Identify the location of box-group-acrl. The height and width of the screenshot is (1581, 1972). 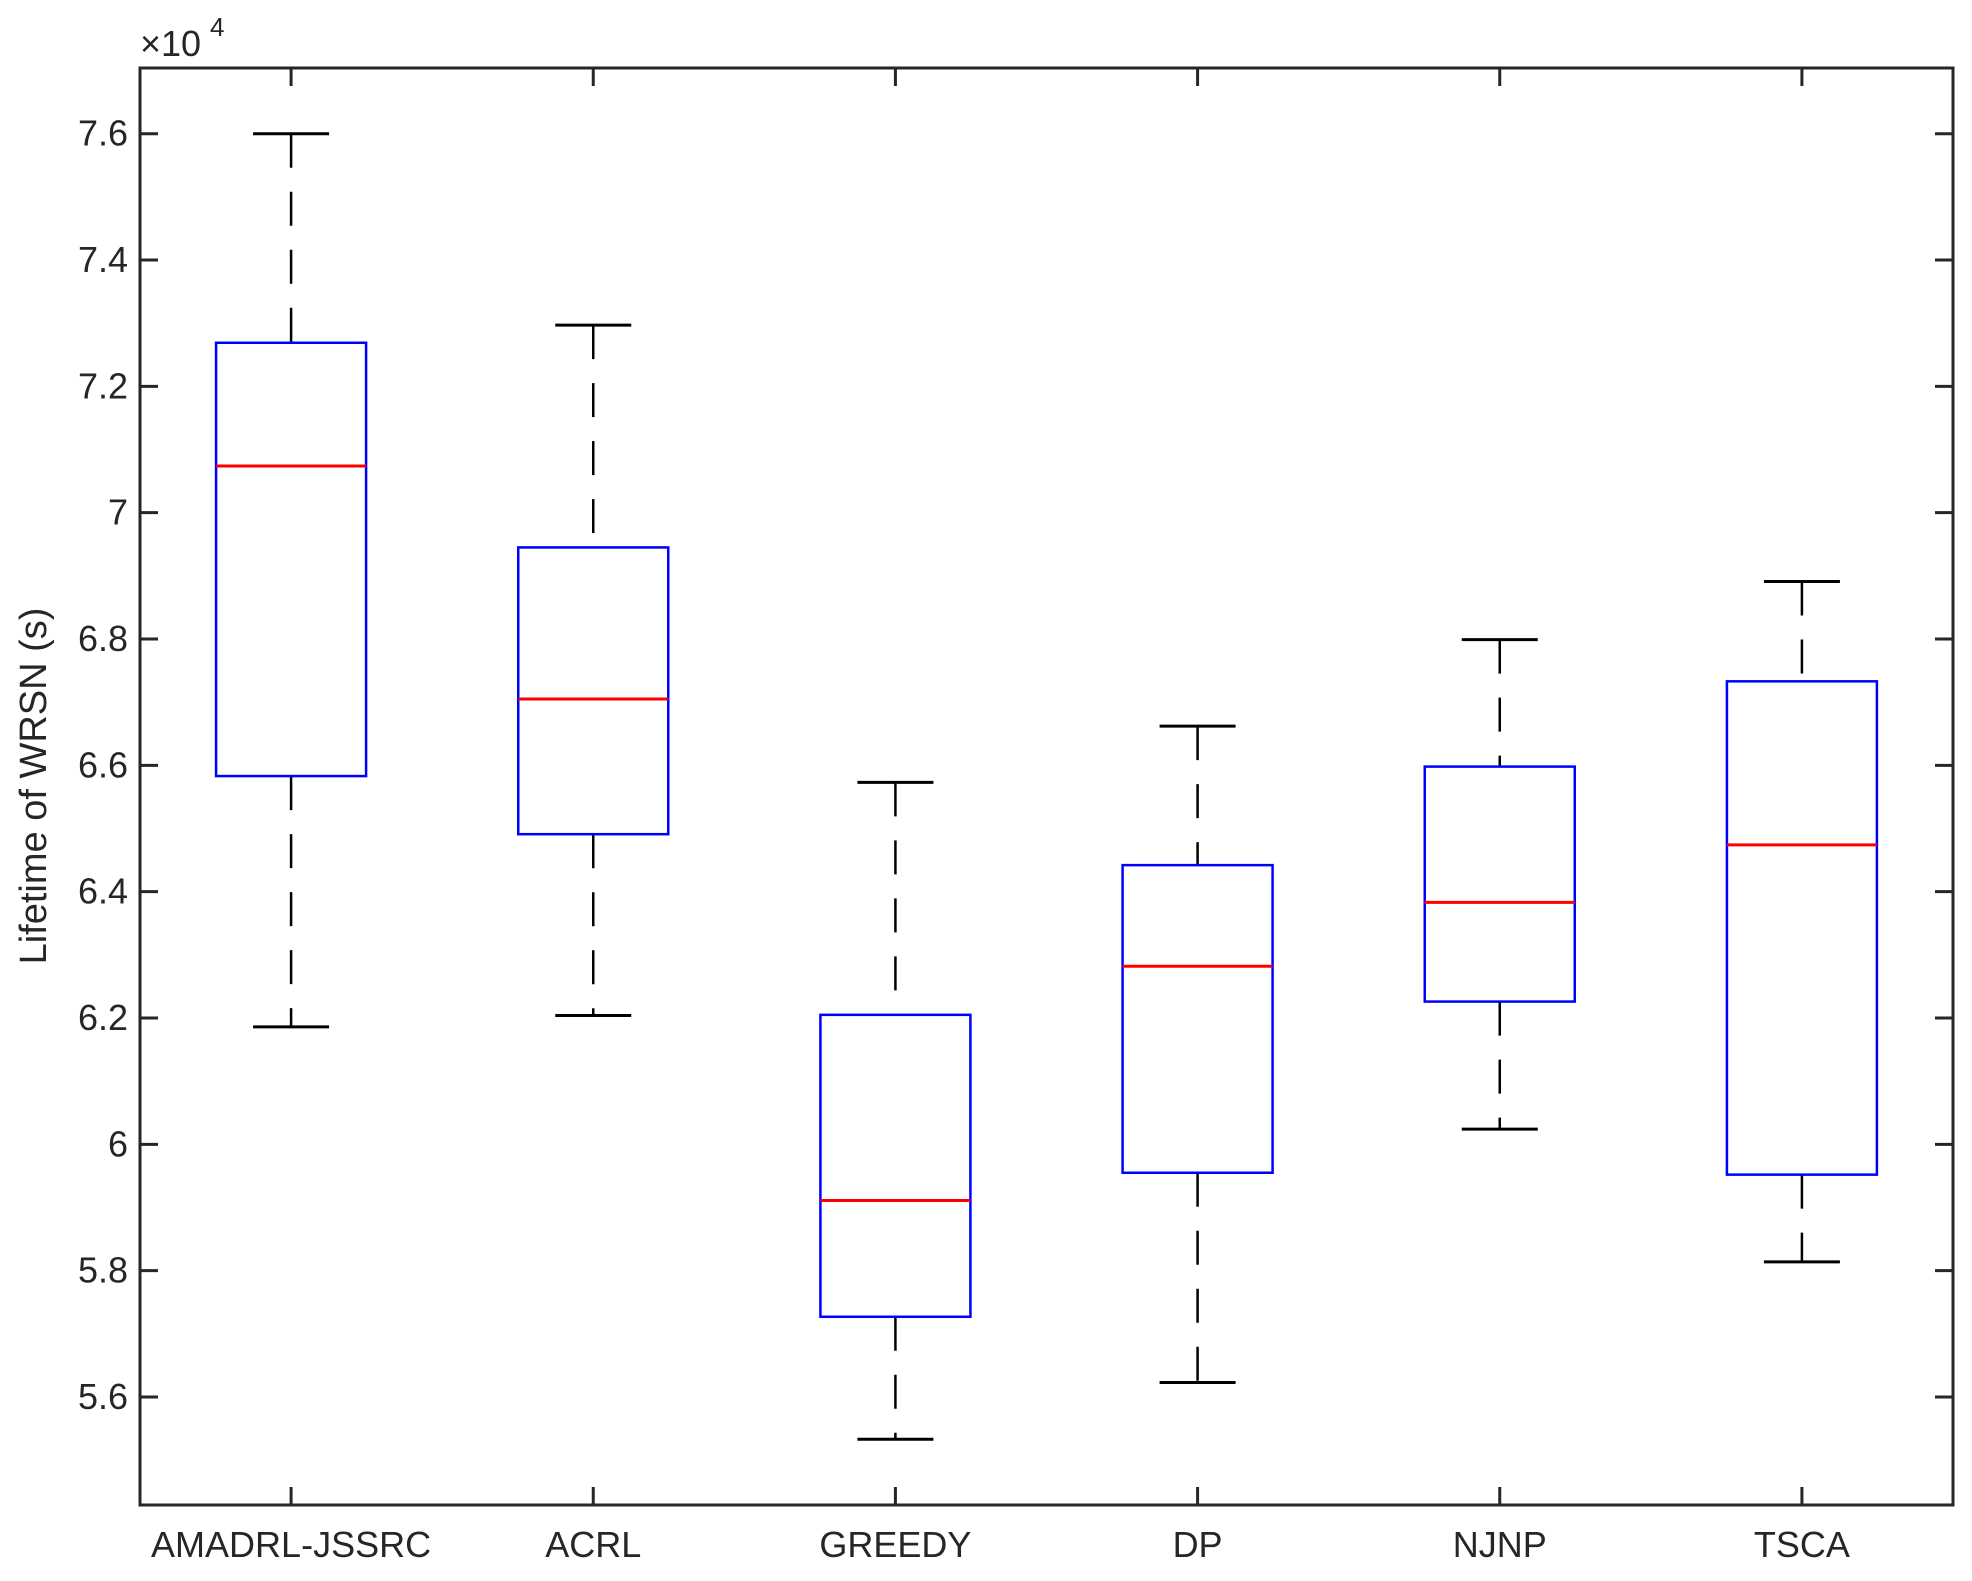
(593, 670).